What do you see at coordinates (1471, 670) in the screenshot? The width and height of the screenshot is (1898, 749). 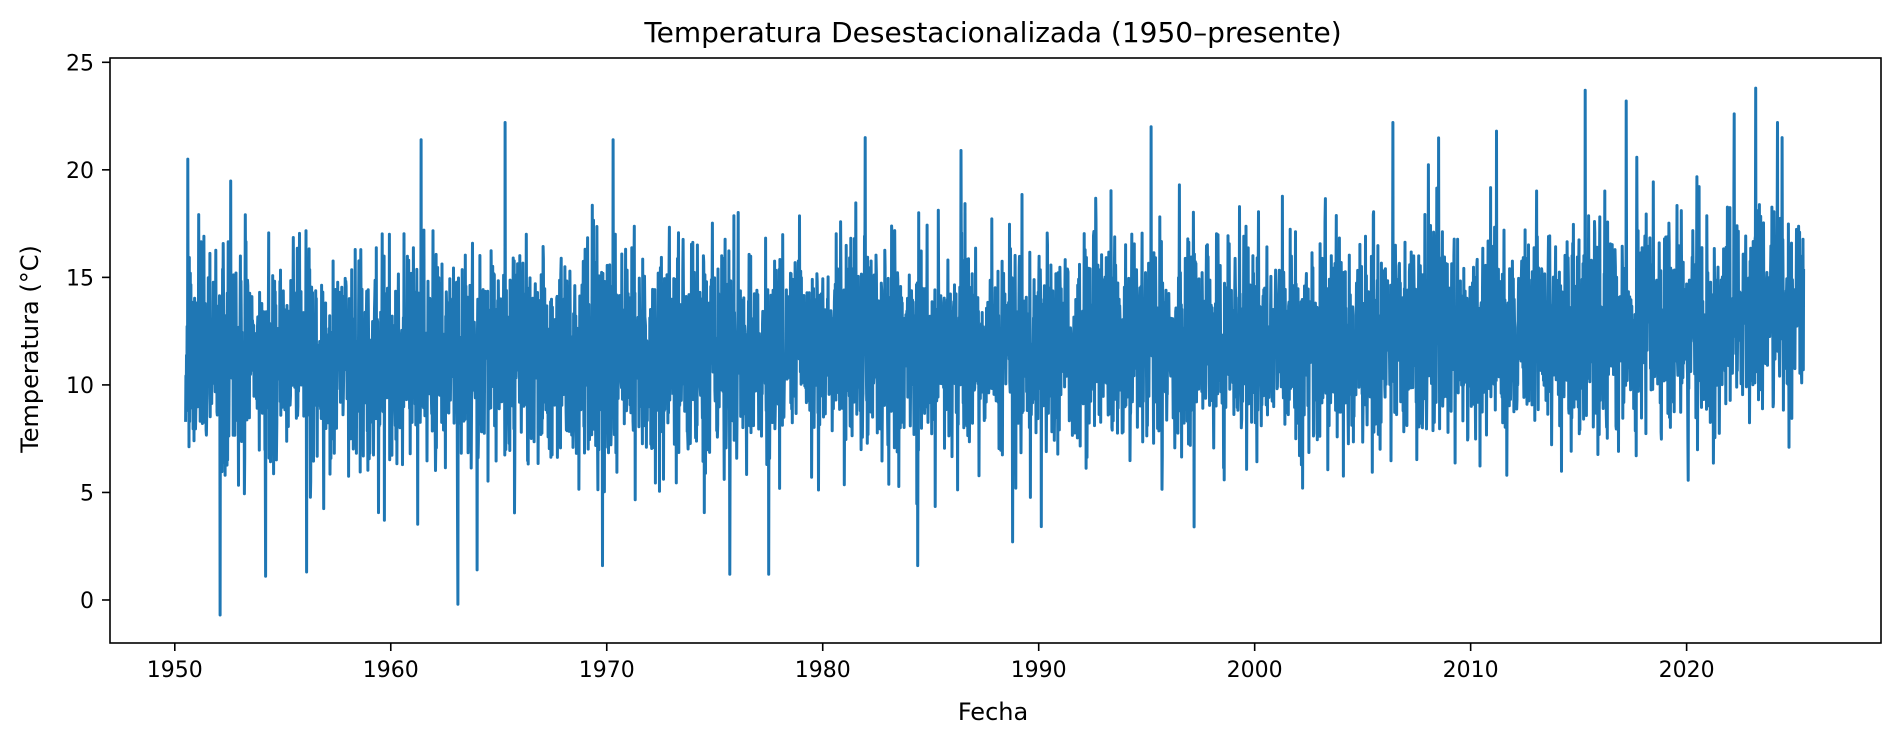 I see `x-tick-label: 2010` at bounding box center [1471, 670].